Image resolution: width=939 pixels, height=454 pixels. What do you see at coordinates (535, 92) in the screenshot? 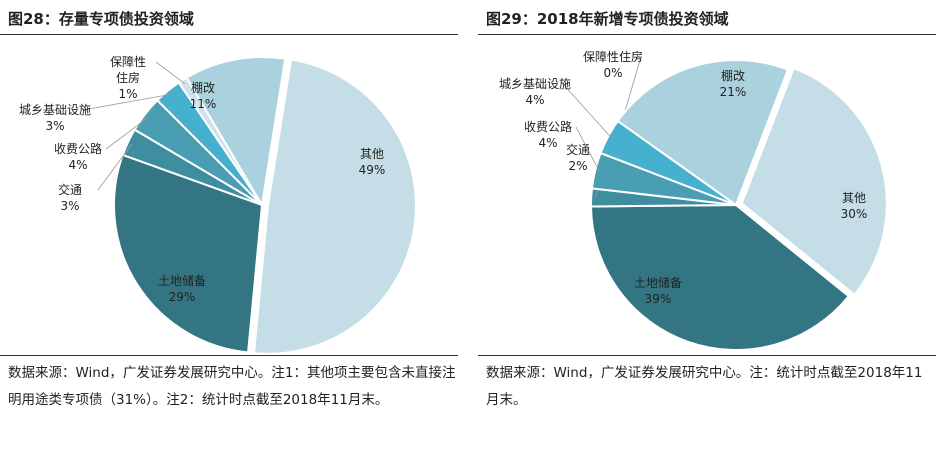
I see `slice-label: 城乡基础设施 4%` at bounding box center [535, 92].